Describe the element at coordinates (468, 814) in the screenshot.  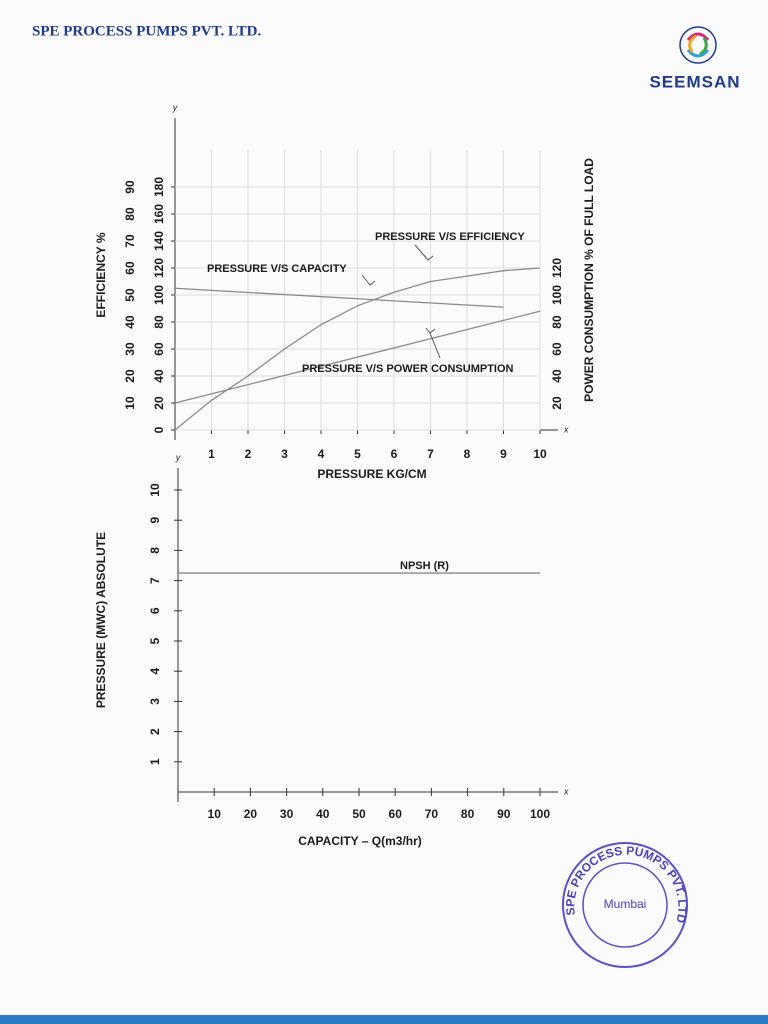
I see `x-tick-label: 80` at that location.